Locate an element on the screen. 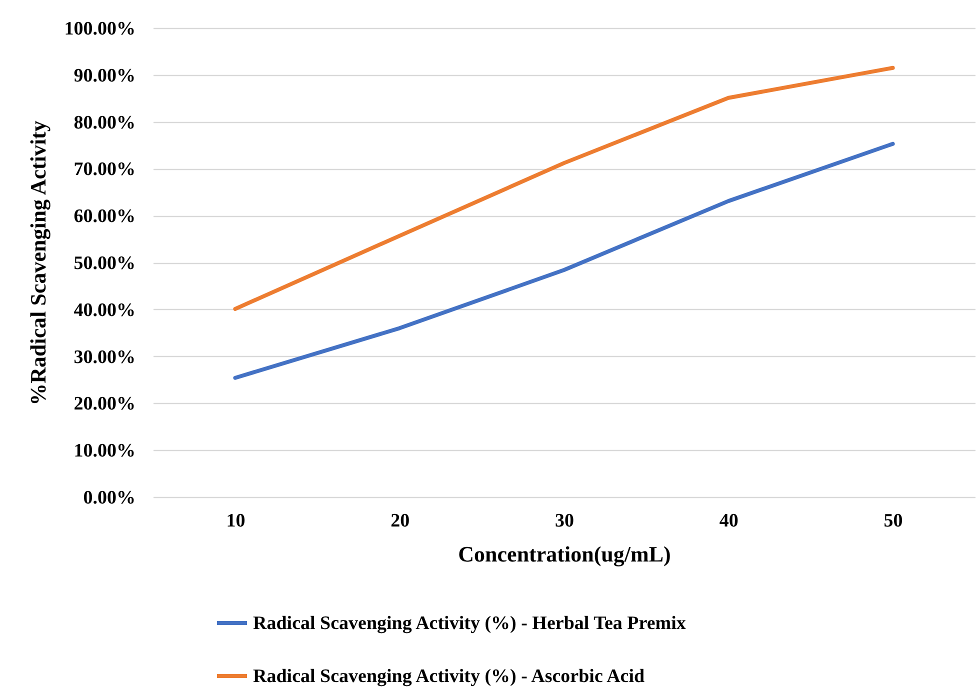  y-tick-label: 40.00% is located at coordinates (105, 310).